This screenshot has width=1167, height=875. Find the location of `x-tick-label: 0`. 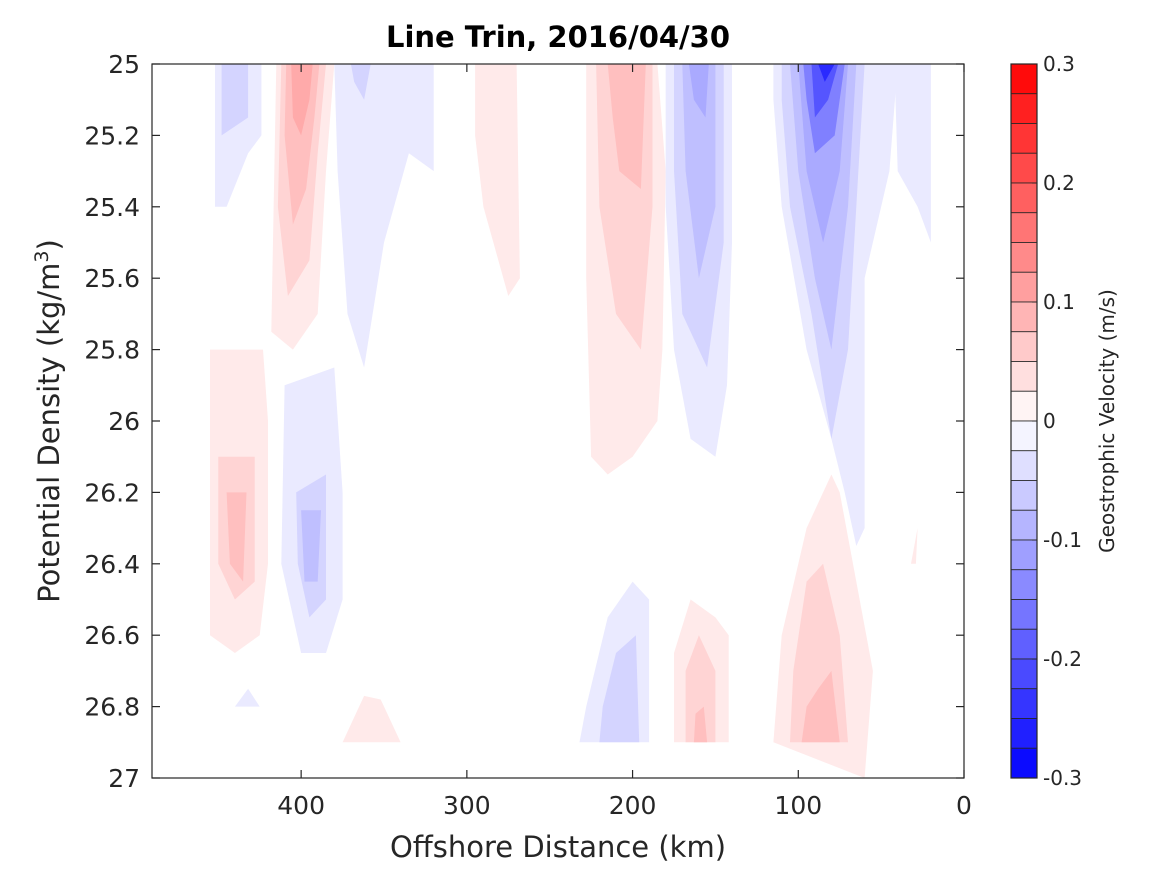

x-tick-label: 0 is located at coordinates (964, 805).